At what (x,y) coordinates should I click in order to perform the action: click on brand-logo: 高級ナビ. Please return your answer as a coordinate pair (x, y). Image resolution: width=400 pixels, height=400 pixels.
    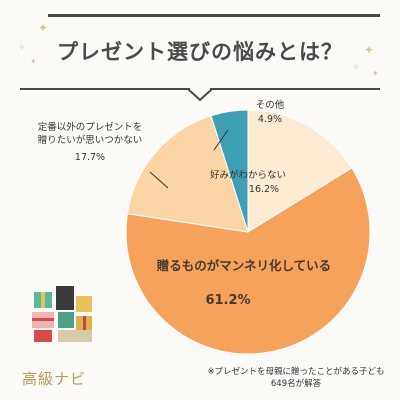
    Looking at the image, I should click on (54, 379).